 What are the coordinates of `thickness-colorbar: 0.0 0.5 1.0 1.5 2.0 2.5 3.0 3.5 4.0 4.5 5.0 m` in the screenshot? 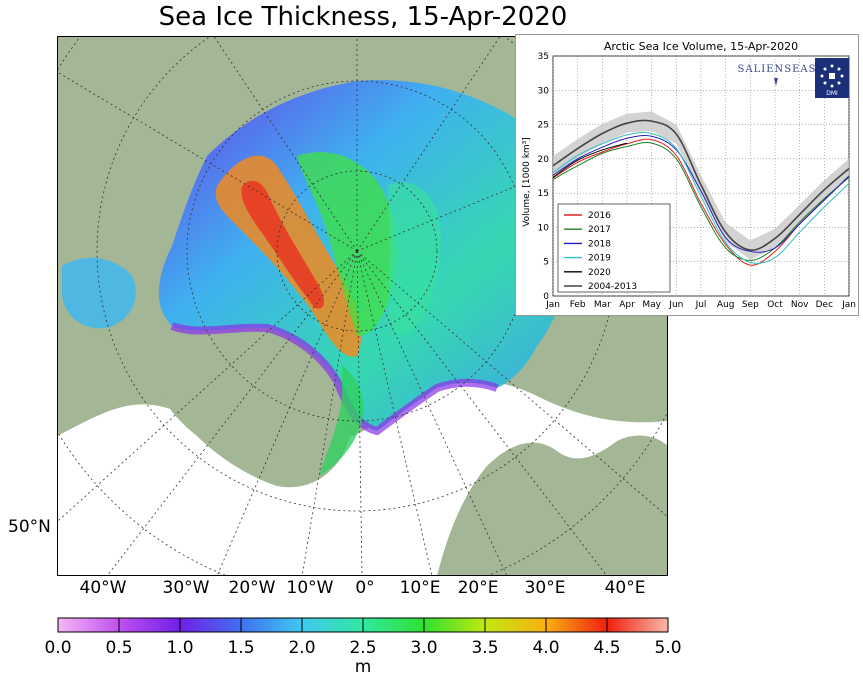 It's located at (363, 647).